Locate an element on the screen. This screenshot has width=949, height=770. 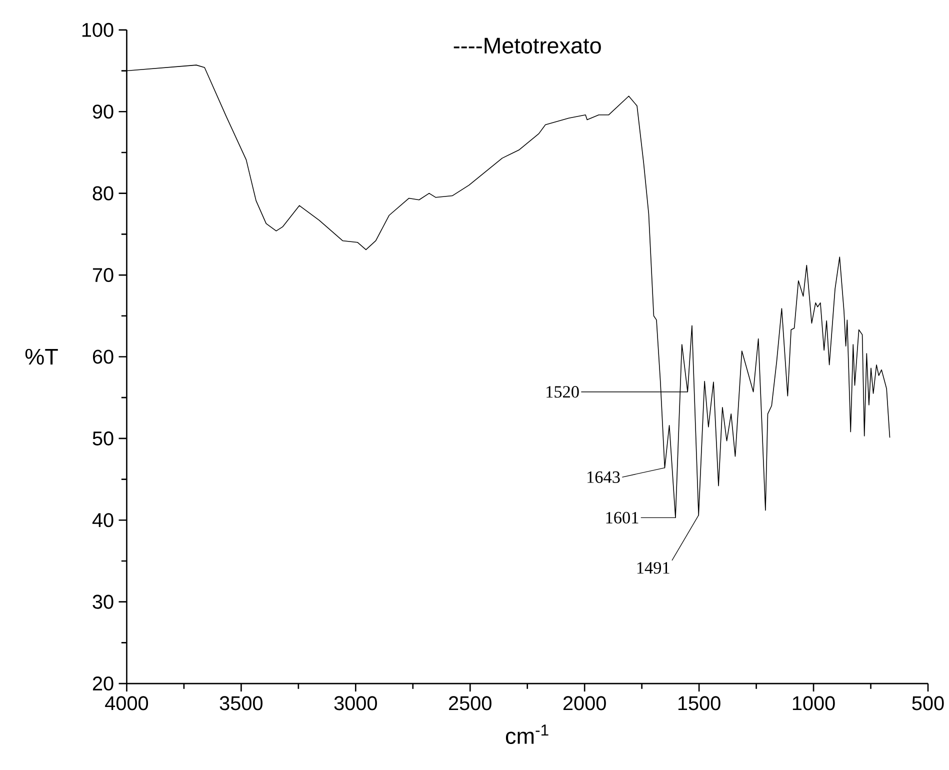
y-tick-label: 100 is located at coordinates (98, 29).